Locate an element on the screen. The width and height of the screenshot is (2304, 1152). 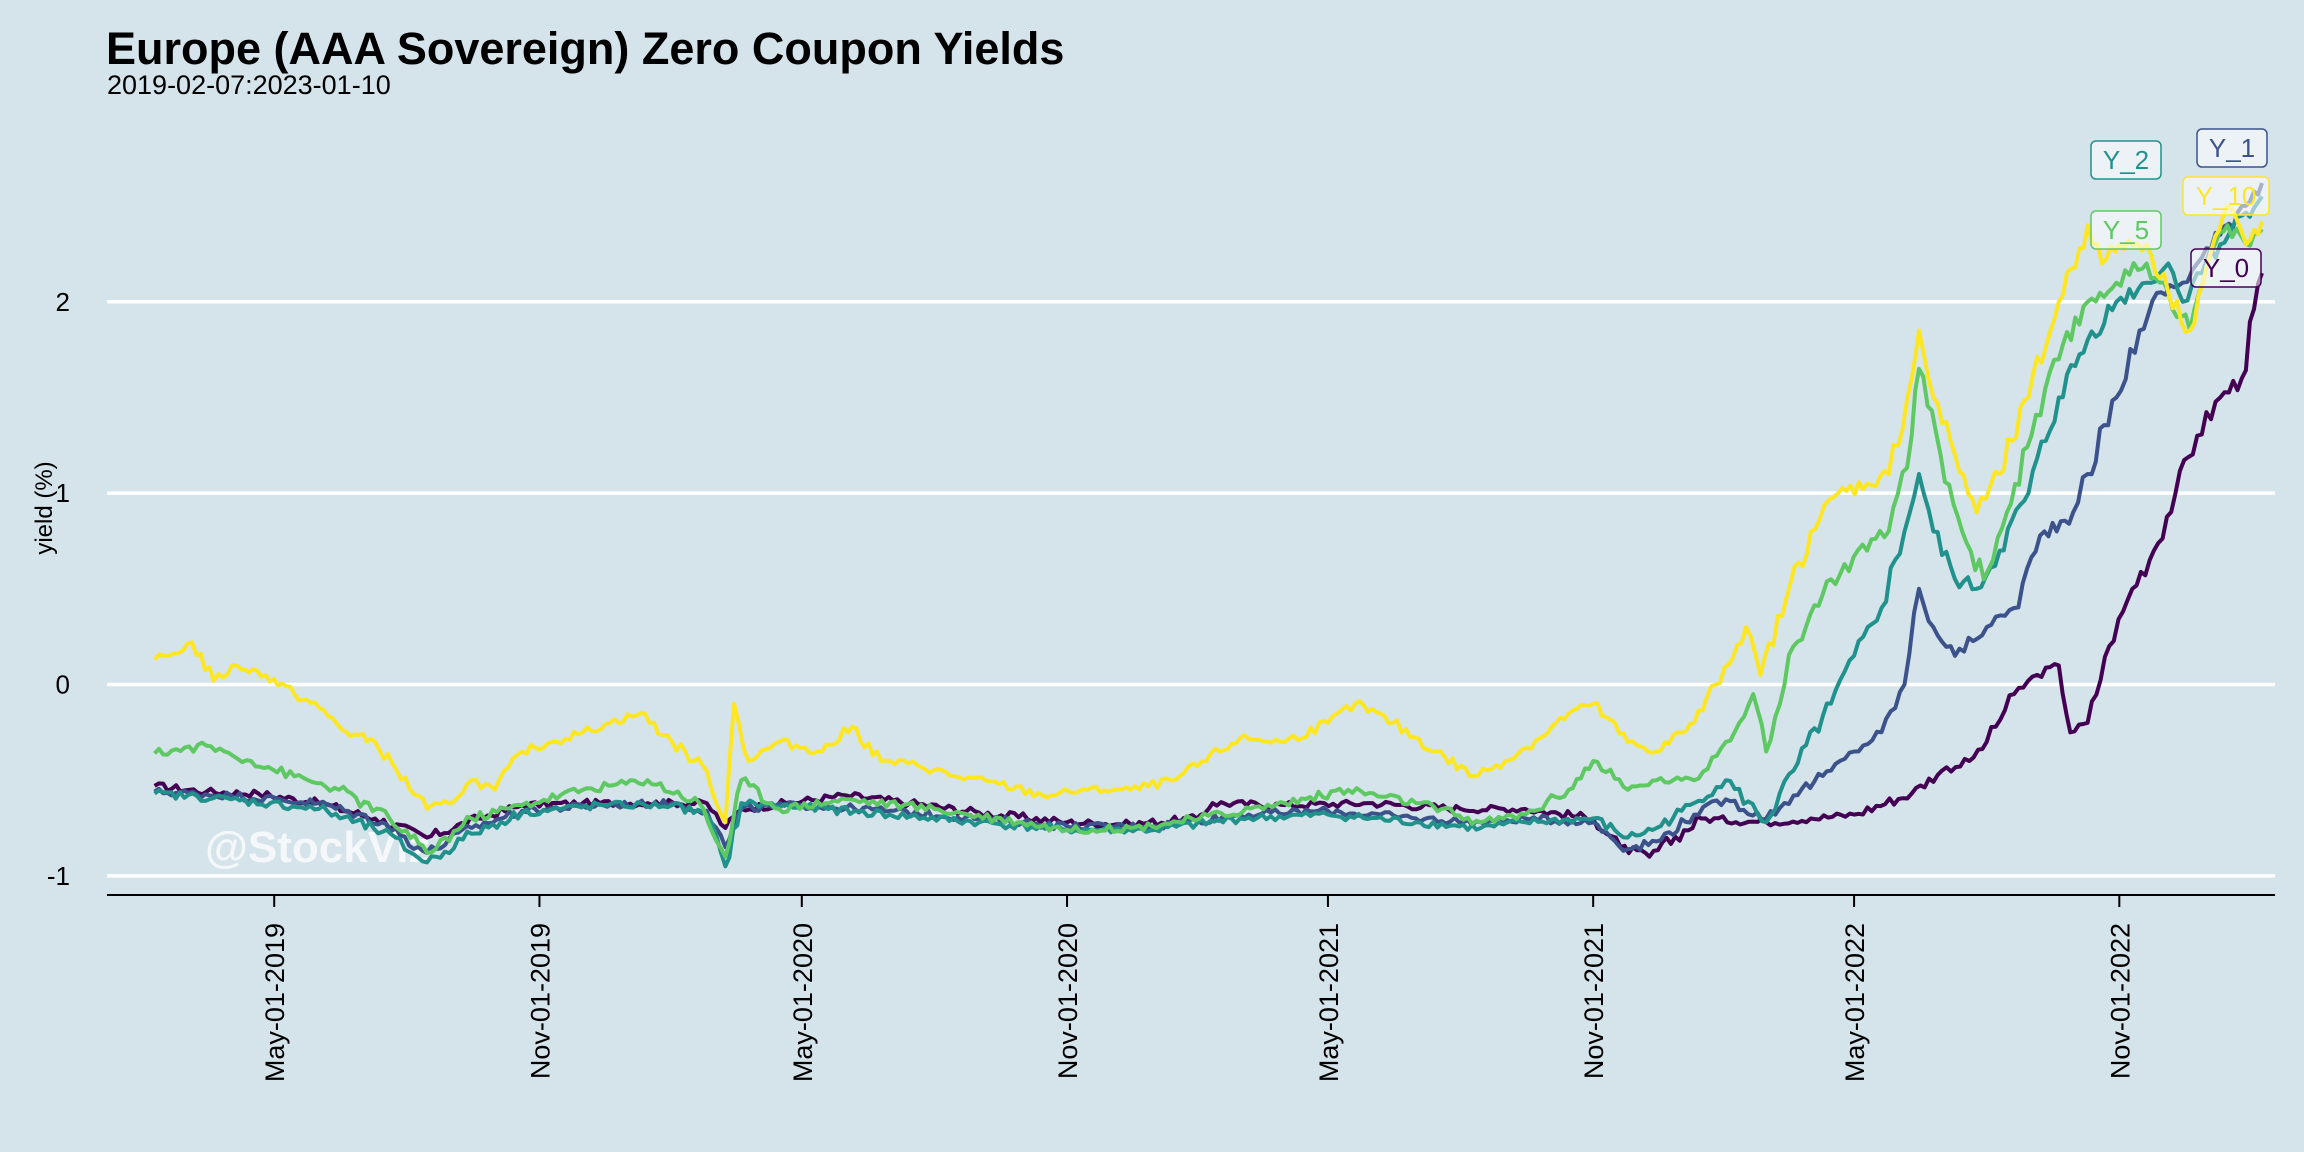
series-label-y_5: Y_5 is located at coordinates (2126, 230).